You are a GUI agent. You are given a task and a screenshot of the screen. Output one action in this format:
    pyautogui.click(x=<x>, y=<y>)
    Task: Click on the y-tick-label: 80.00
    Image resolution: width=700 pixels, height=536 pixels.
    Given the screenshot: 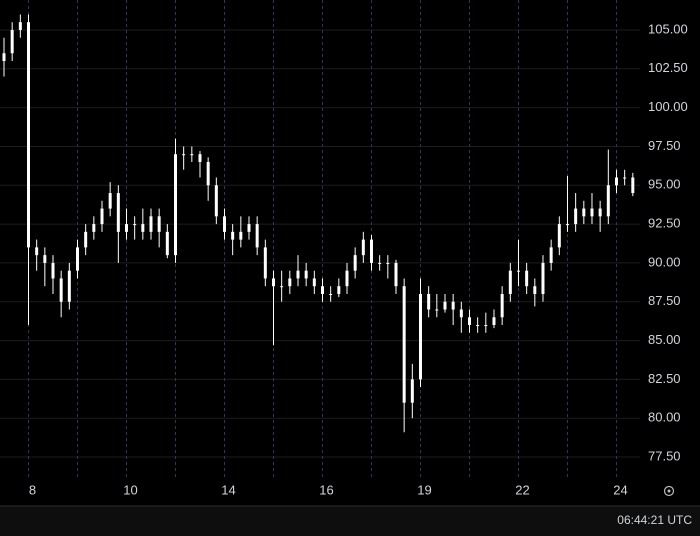 What is the action you would take?
    pyautogui.click(x=664, y=417)
    